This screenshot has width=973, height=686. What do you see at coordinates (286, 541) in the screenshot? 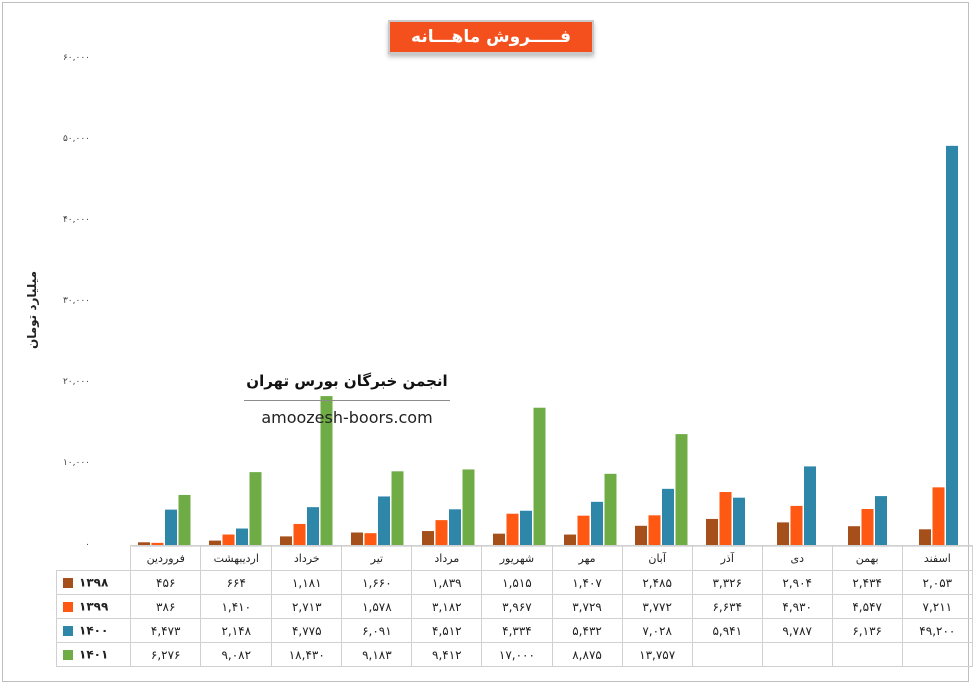
I see `bar-۱۳۹۸-خرداد` at bounding box center [286, 541].